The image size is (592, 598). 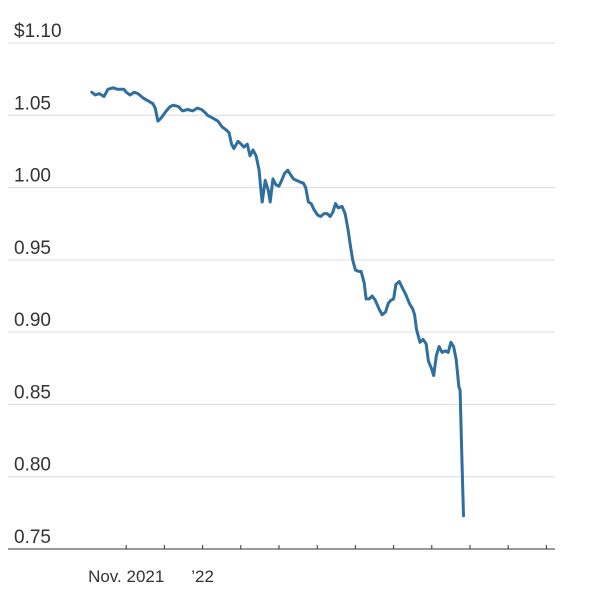 What do you see at coordinates (32, 392) in the screenshot?
I see `y-tick-label-5: 0.85` at bounding box center [32, 392].